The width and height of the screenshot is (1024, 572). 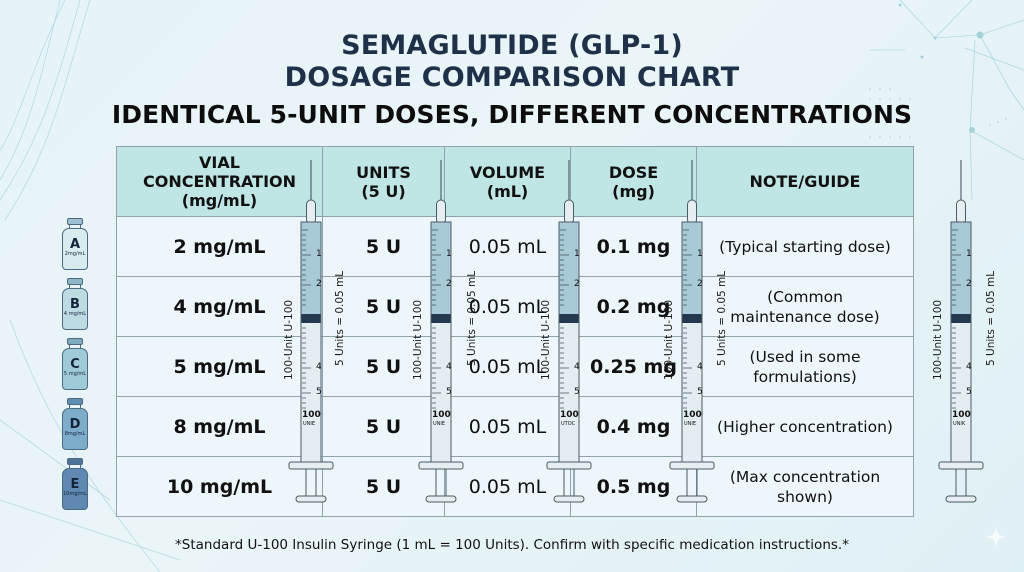 I want to click on header-text: CONCENTRATION, so click(x=219, y=181).